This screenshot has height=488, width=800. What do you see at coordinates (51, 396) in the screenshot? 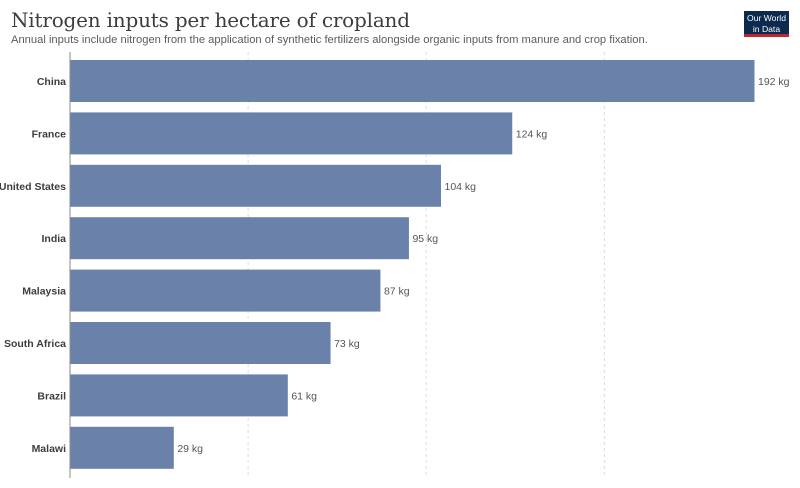
I see `category-label: Brazil` at bounding box center [51, 396].